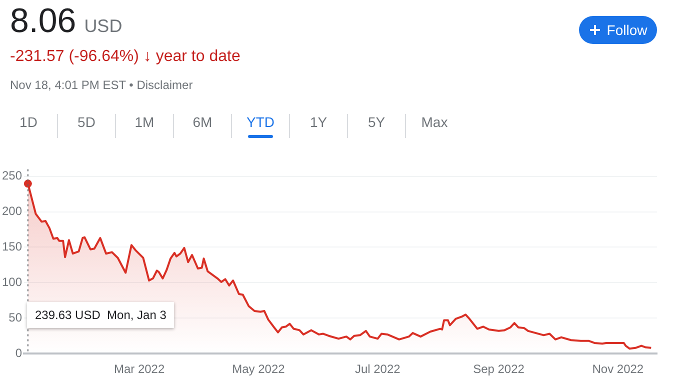  I want to click on y-tick-label: 100, so click(12, 281).